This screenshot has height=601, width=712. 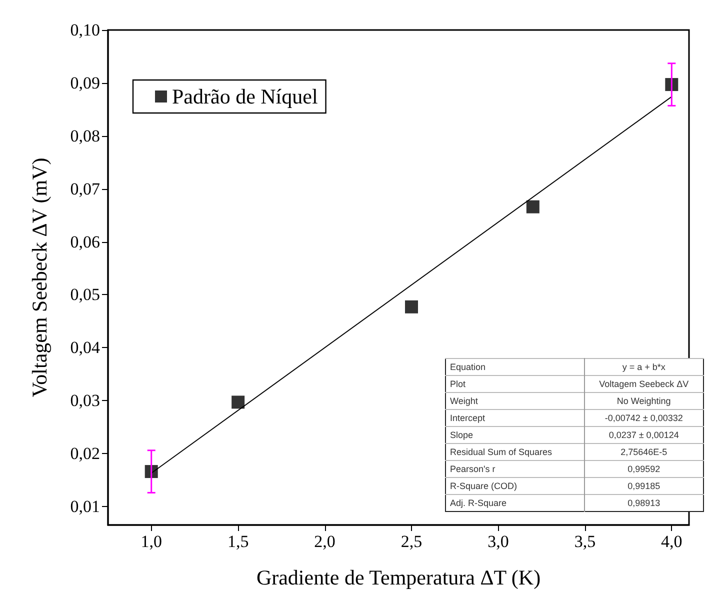 What do you see at coordinates (85, 454) in the screenshot?
I see `y-tick-label: 0,02` at bounding box center [85, 454].